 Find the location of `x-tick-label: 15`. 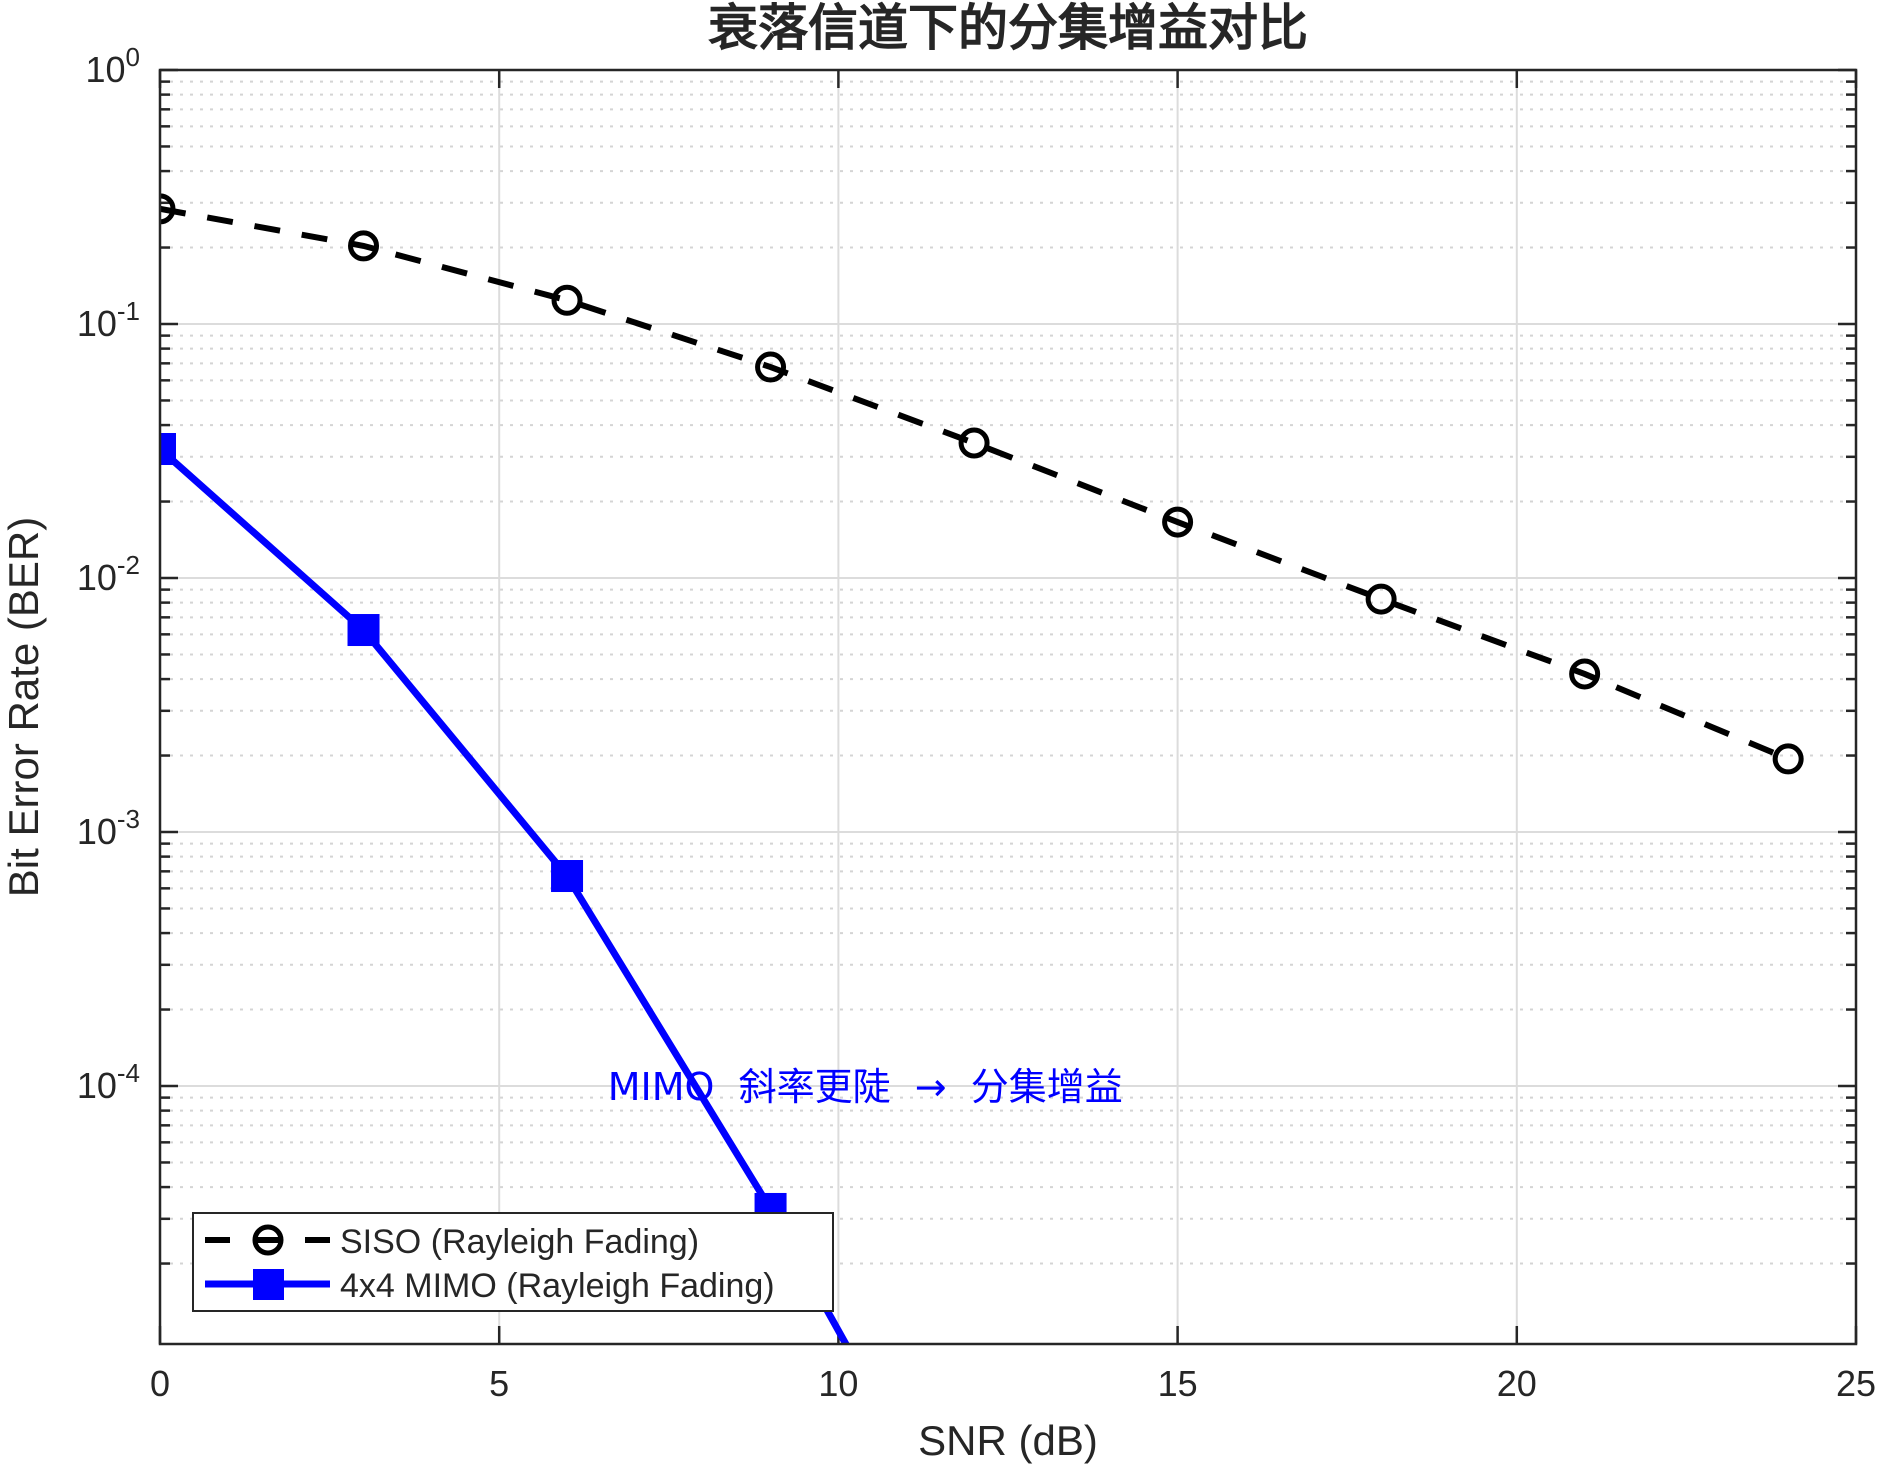

x-tick-label: 15 is located at coordinates (1178, 1383).